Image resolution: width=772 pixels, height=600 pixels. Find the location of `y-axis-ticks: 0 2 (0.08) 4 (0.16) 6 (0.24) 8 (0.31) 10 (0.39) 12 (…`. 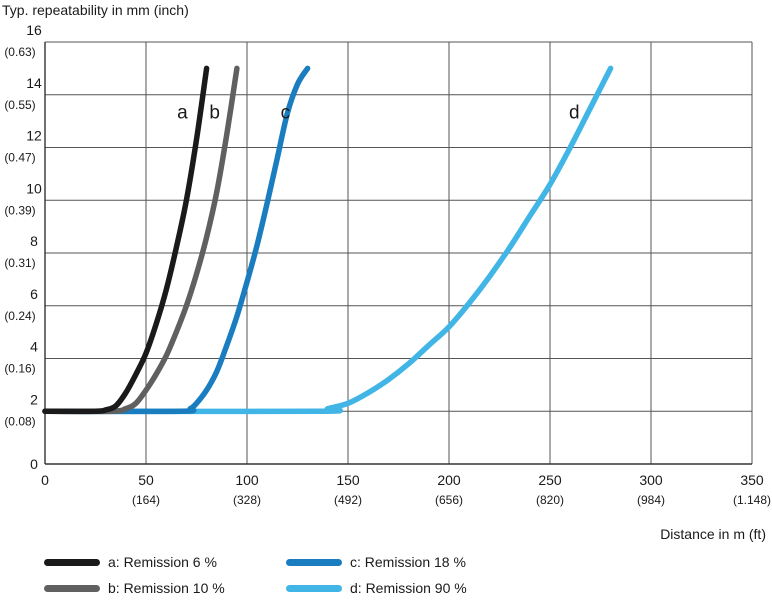

y-axis-ticks: 0 2 (0.08) 4 (0.16) 6 (0.24) 8 (0.31) 10 (0.39) 12 (… is located at coordinates (23, 247).